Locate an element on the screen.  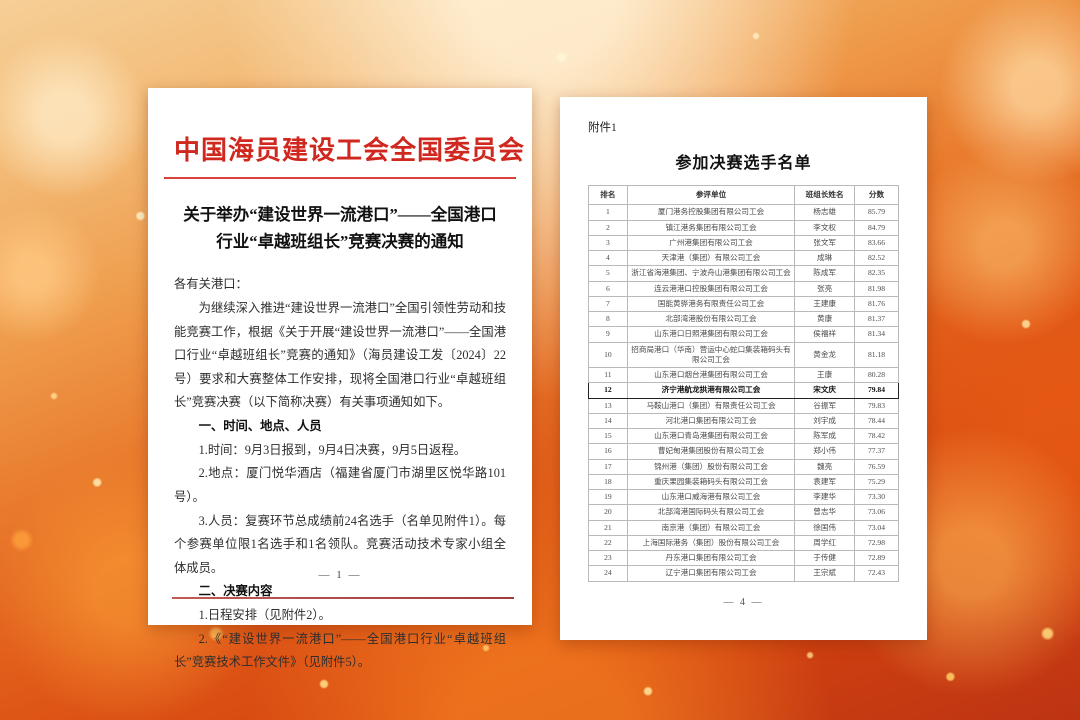
table-row: 12 济宁港航龙拱港有限公司工会 宋文庆 79.84 is located at coordinates (744, 390).